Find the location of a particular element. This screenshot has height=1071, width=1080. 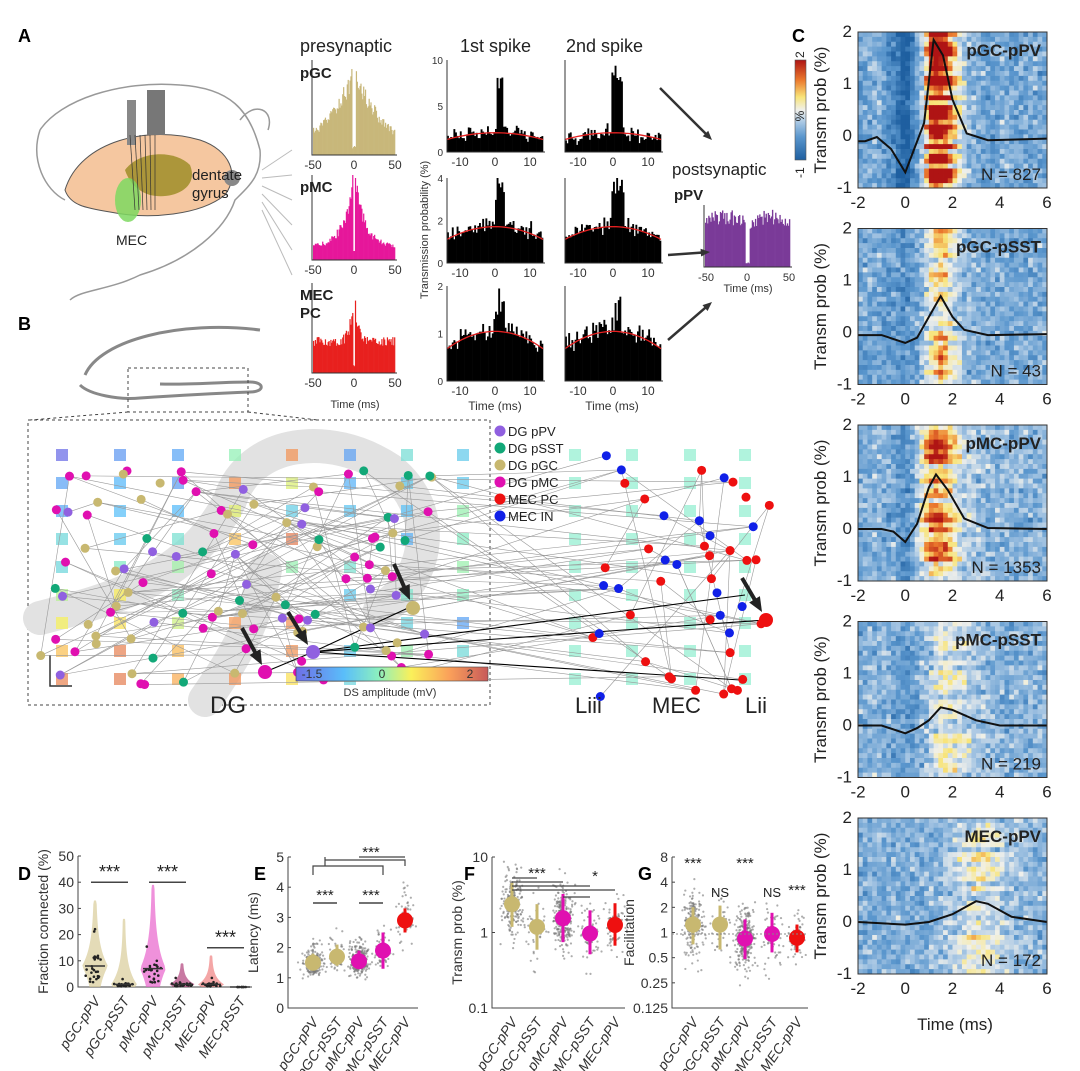

highlighted-connection is located at coordinates (529, 623).